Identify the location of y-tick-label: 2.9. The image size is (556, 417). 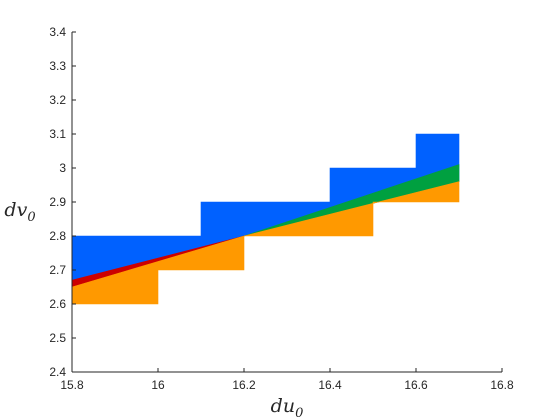
(57, 202).